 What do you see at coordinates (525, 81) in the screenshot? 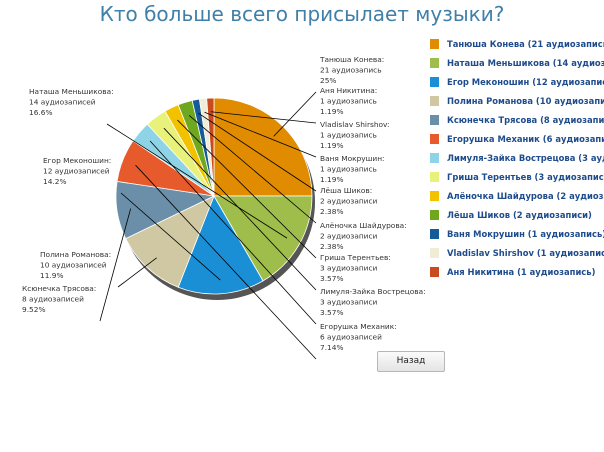
I see `legend-label: Егор Меконошин (12 аудиозаписей)` at bounding box center [525, 81].